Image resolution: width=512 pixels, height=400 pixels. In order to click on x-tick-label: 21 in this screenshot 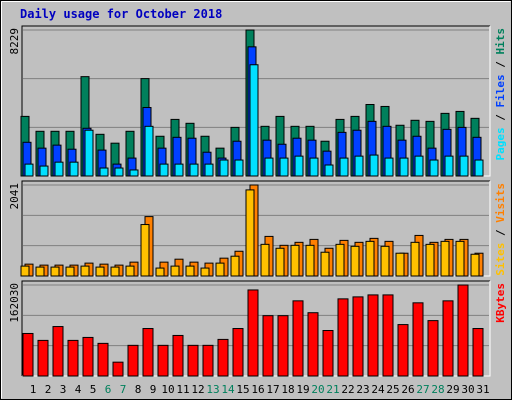, I will do `click(332, 389)`.